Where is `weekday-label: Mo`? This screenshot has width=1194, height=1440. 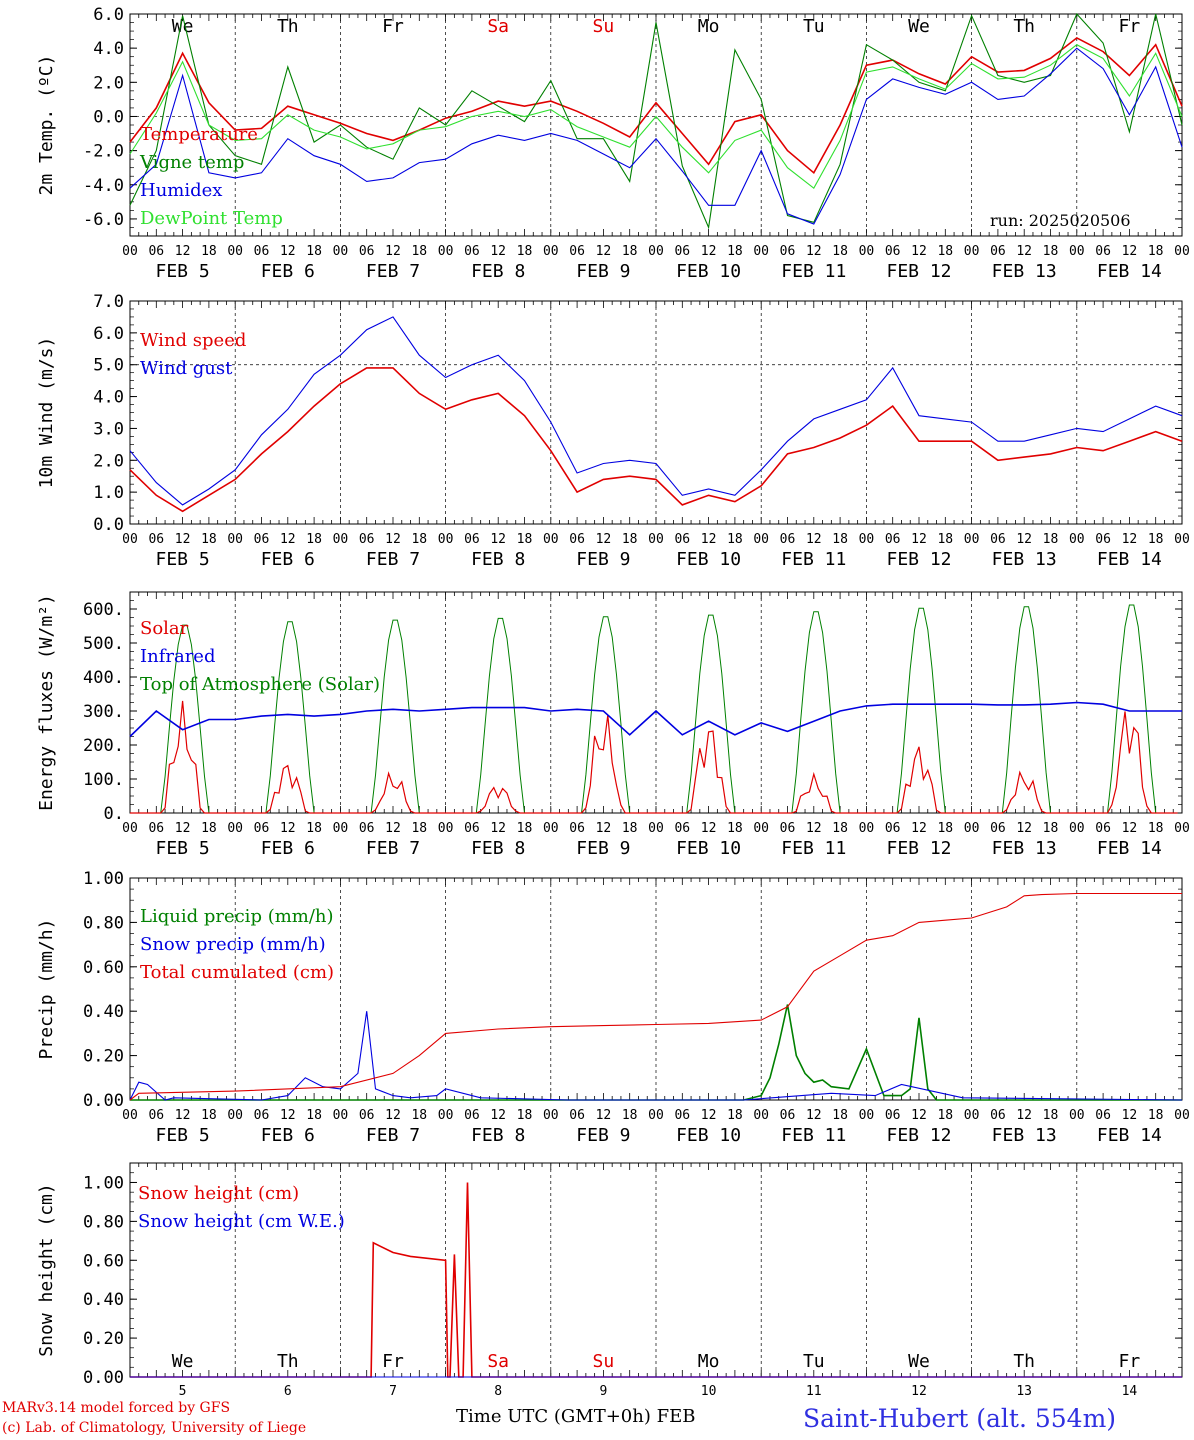
weekday-label: Mo is located at coordinates (709, 1361).